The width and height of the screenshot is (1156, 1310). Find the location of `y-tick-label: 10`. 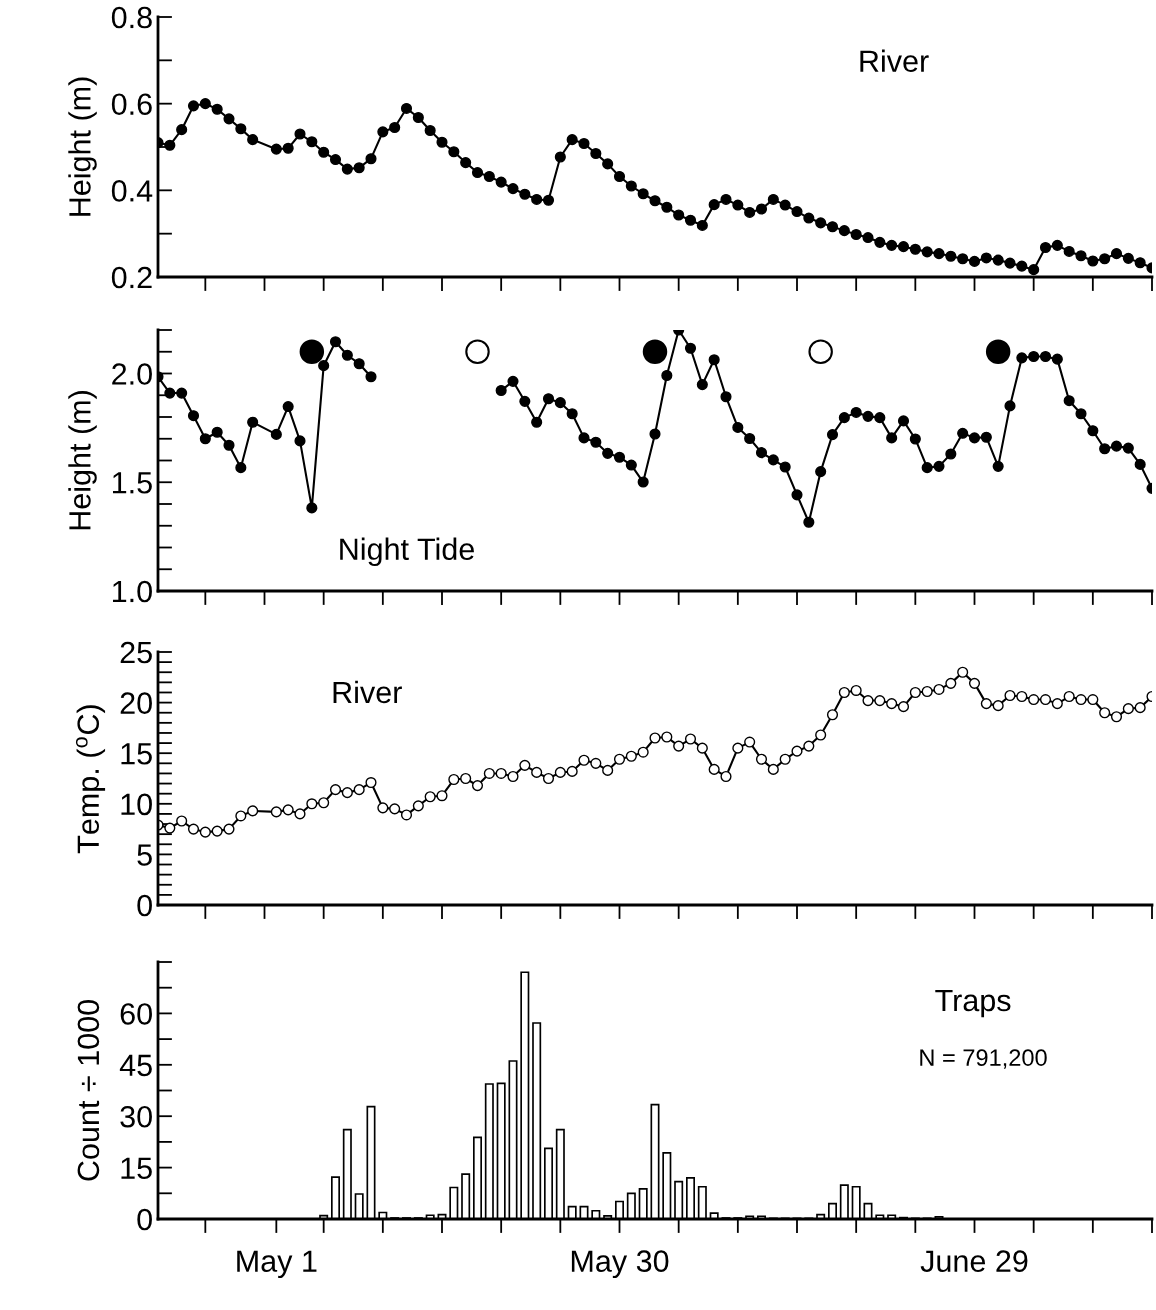

y-tick-label: 10 is located at coordinates (136, 804).